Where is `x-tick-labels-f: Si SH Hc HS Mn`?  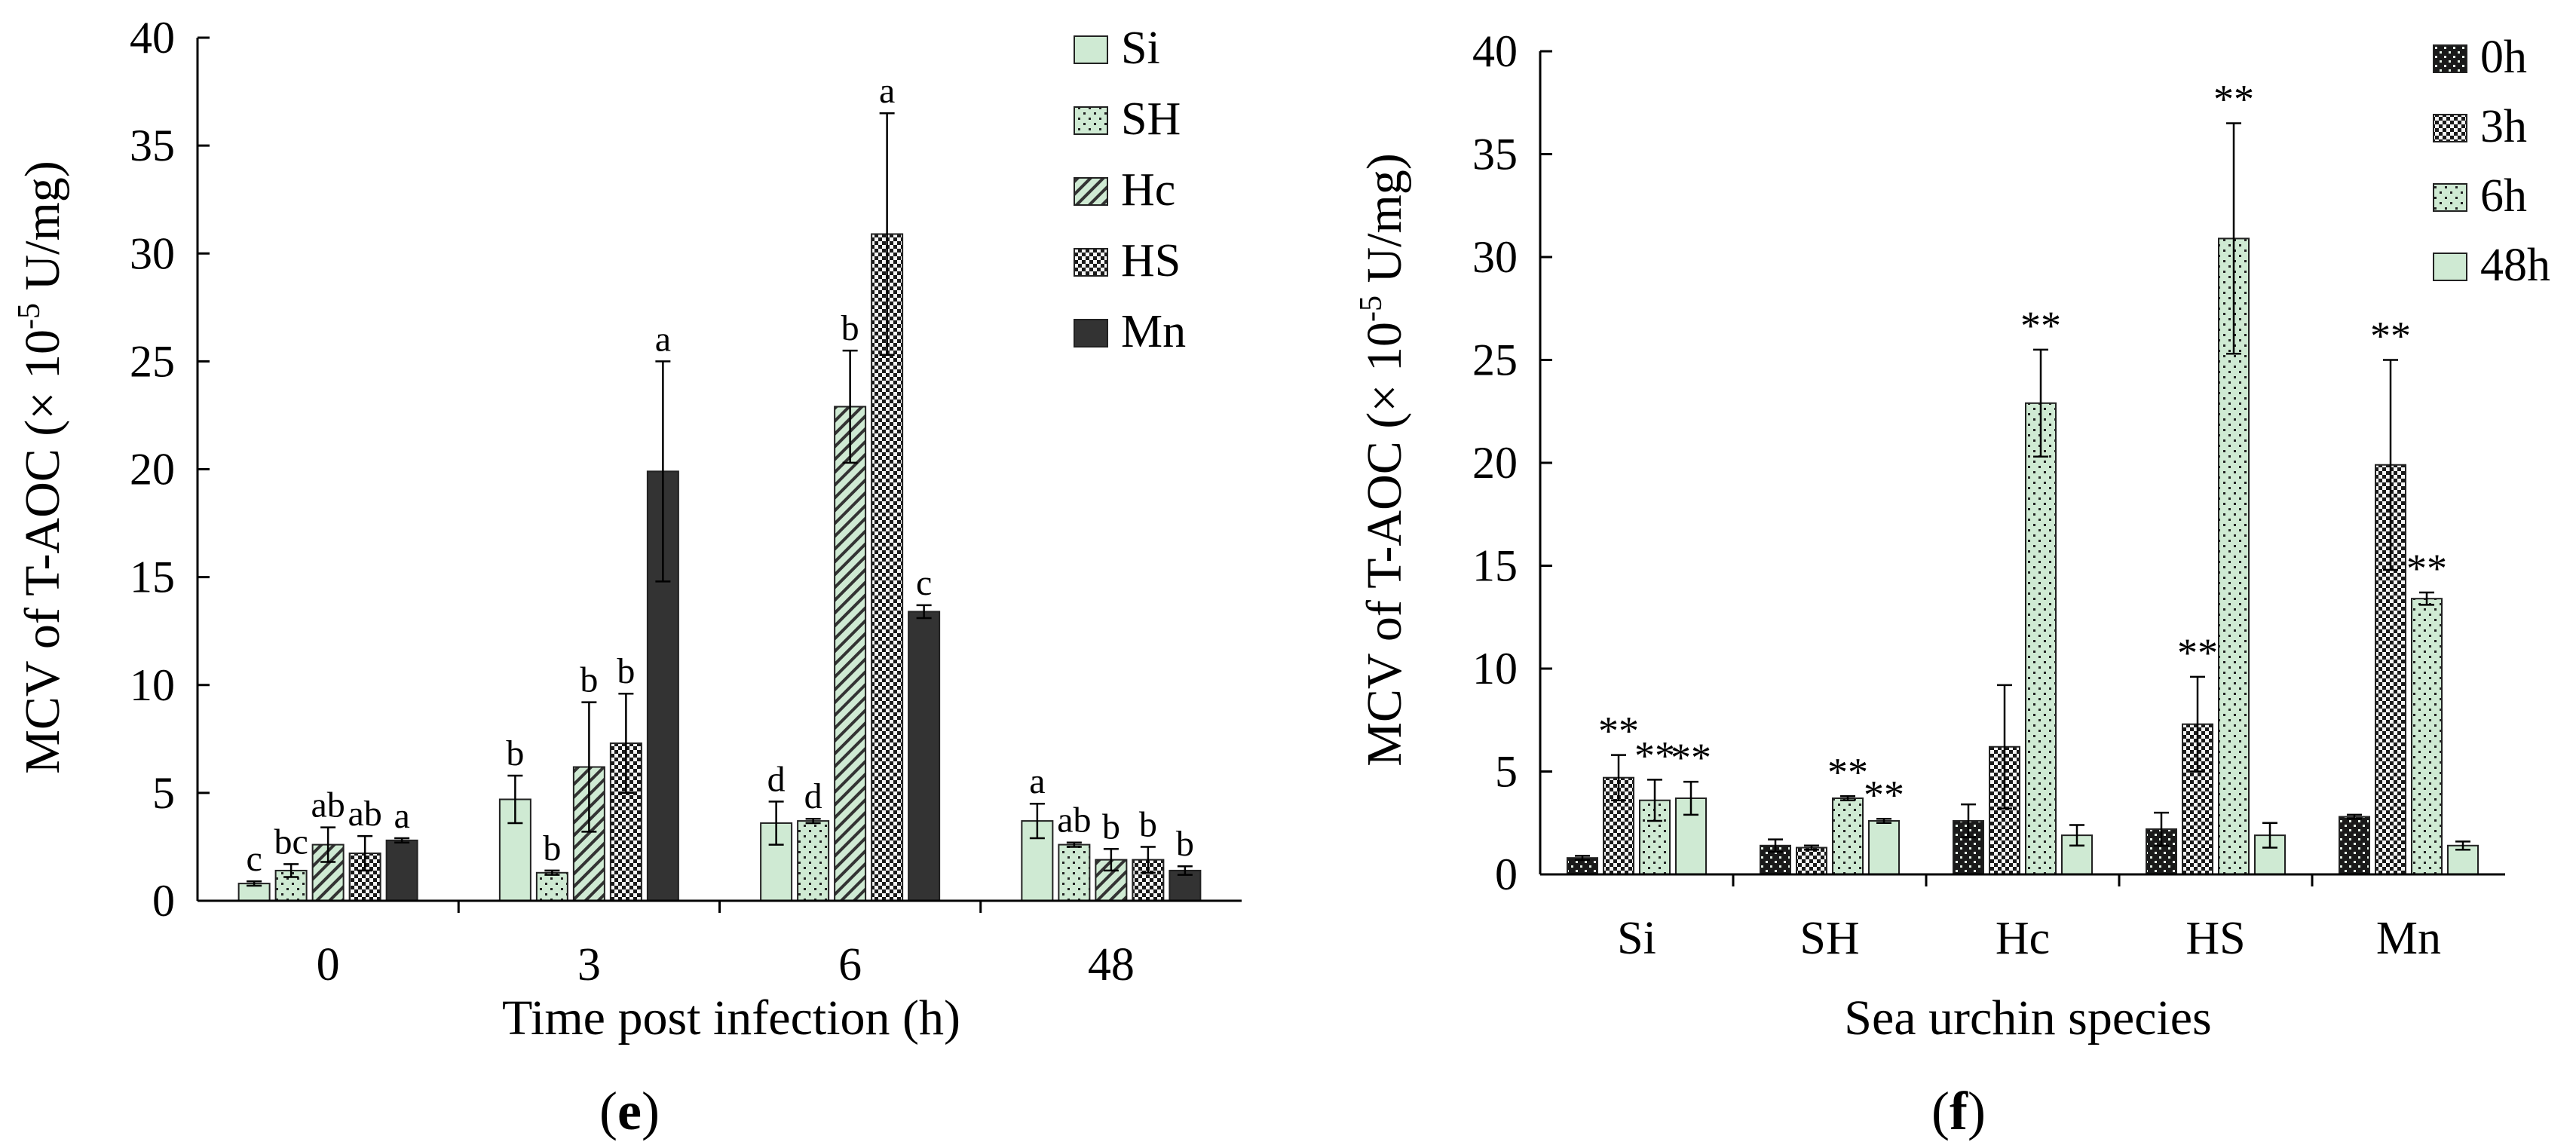
x-tick-labels-f: Si SH Hc HS Mn is located at coordinates (2029, 919).